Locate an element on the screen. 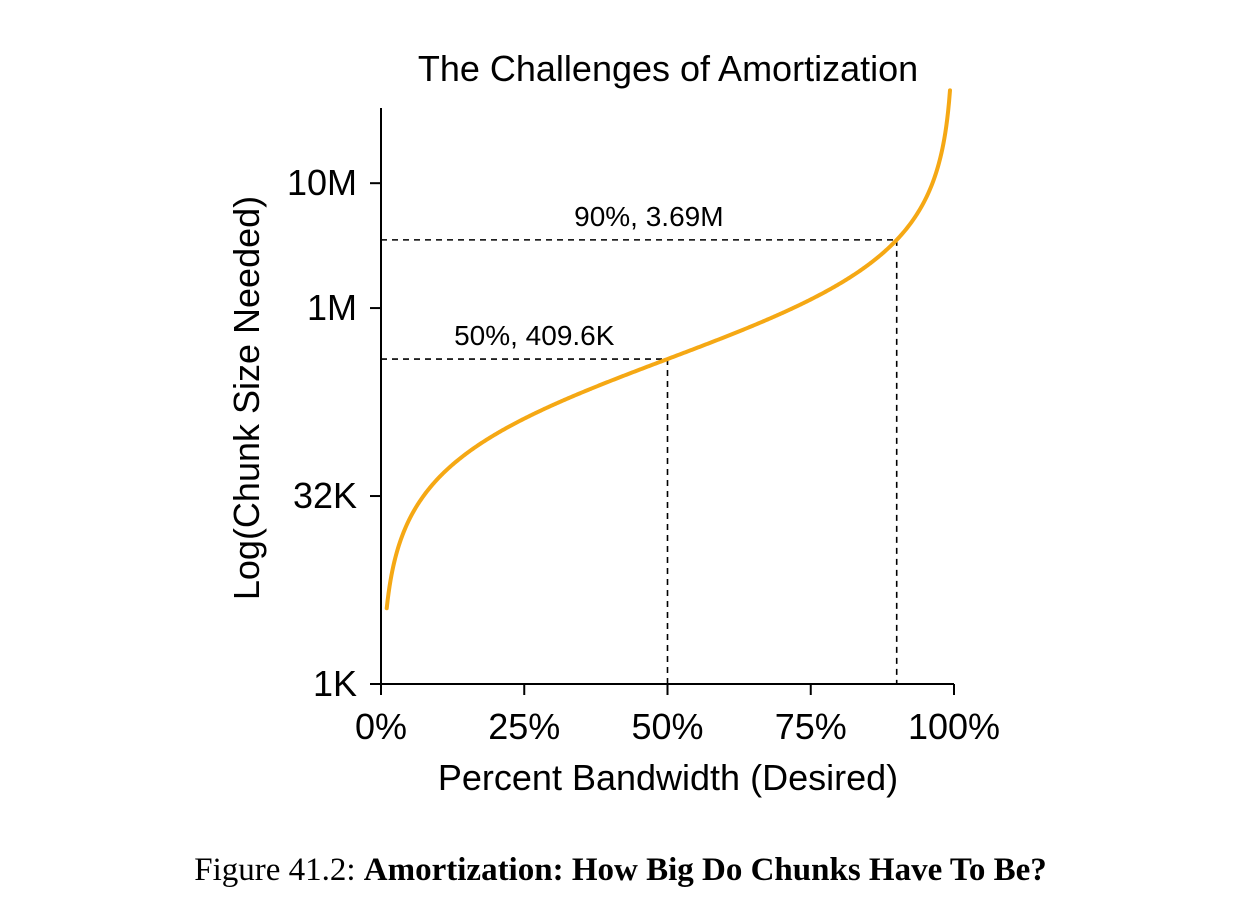  x-ticks: 0% 25% 50% 75% 100% is located at coordinates (677, 715).